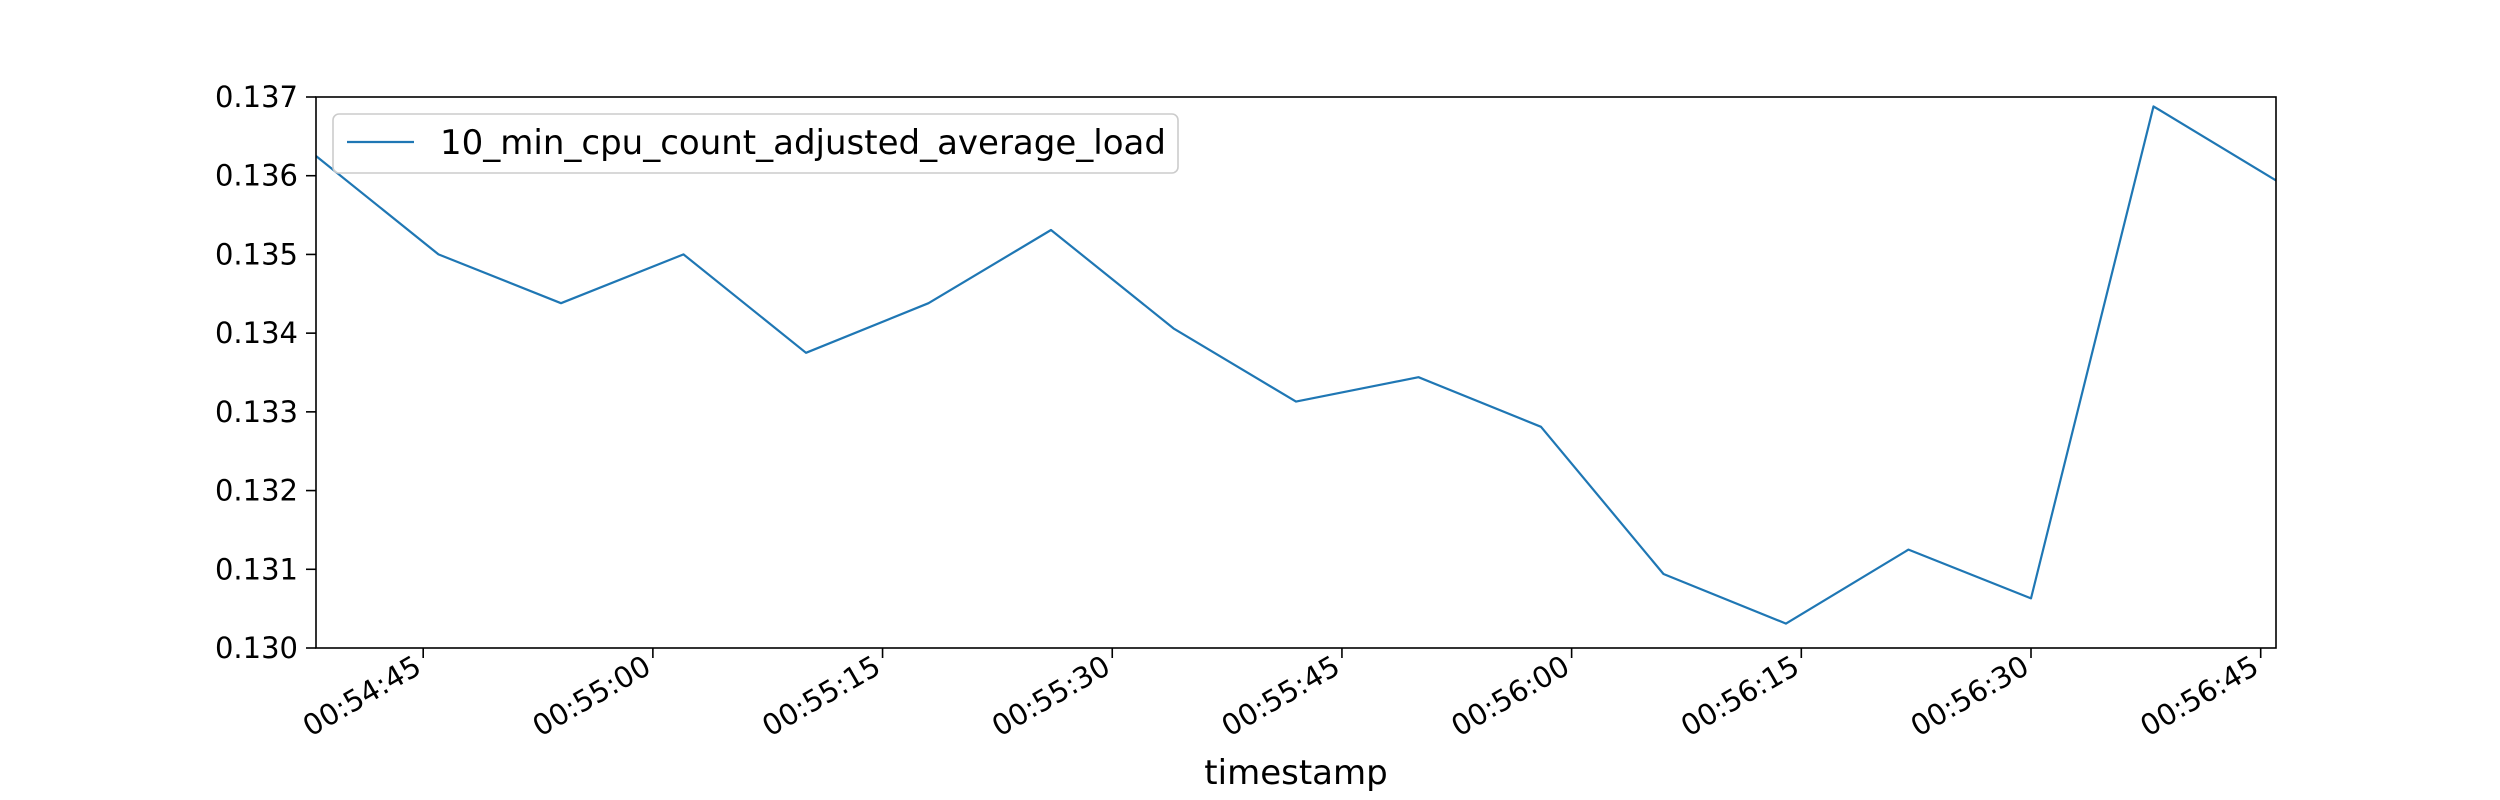 Image resolution: width=2500 pixels, height=800 pixels. What do you see at coordinates (256, 412) in the screenshot?
I see `y-tick-label: 0.133` at bounding box center [256, 412].